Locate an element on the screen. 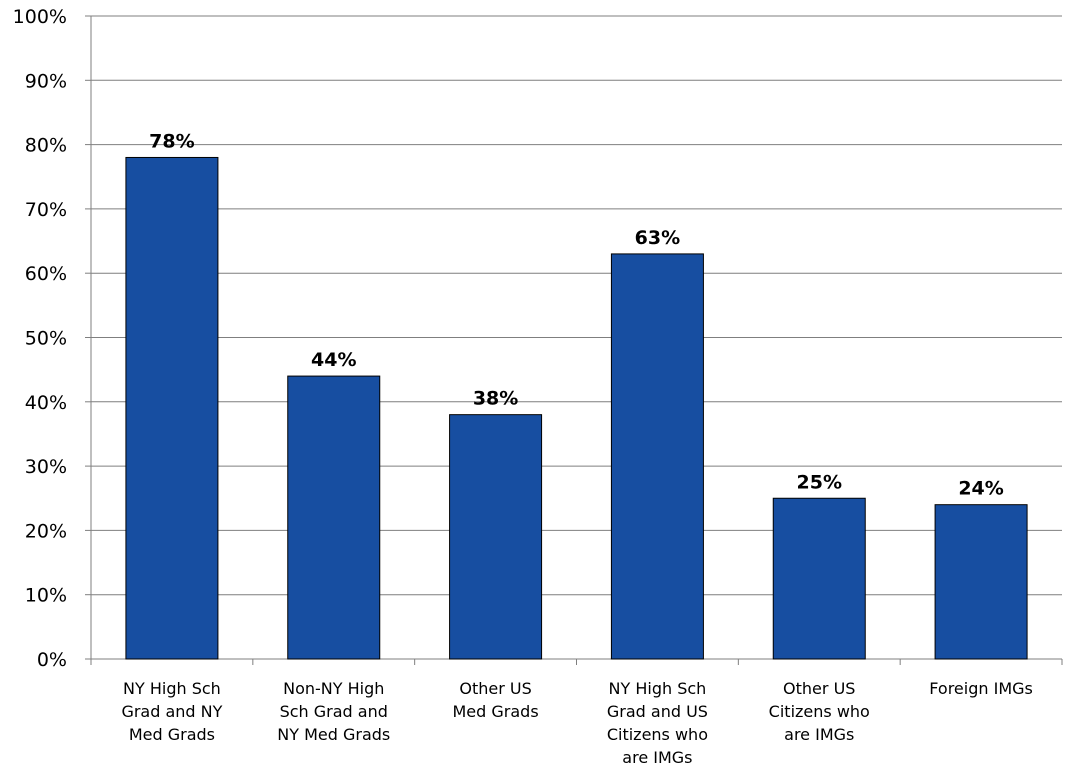 The image size is (1068, 783). x-category-label: NY High Sch Grad and NY Med Grads is located at coordinates (171, 711).